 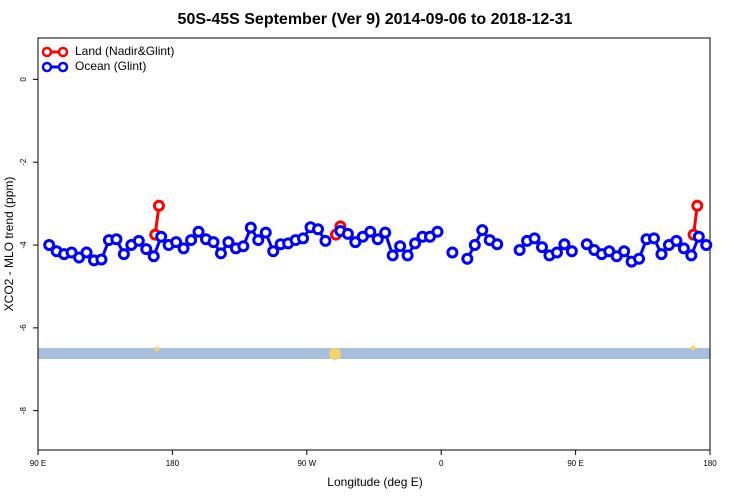 I want to click on x-axis-label: Longitude (deg E), so click(x=374, y=482).